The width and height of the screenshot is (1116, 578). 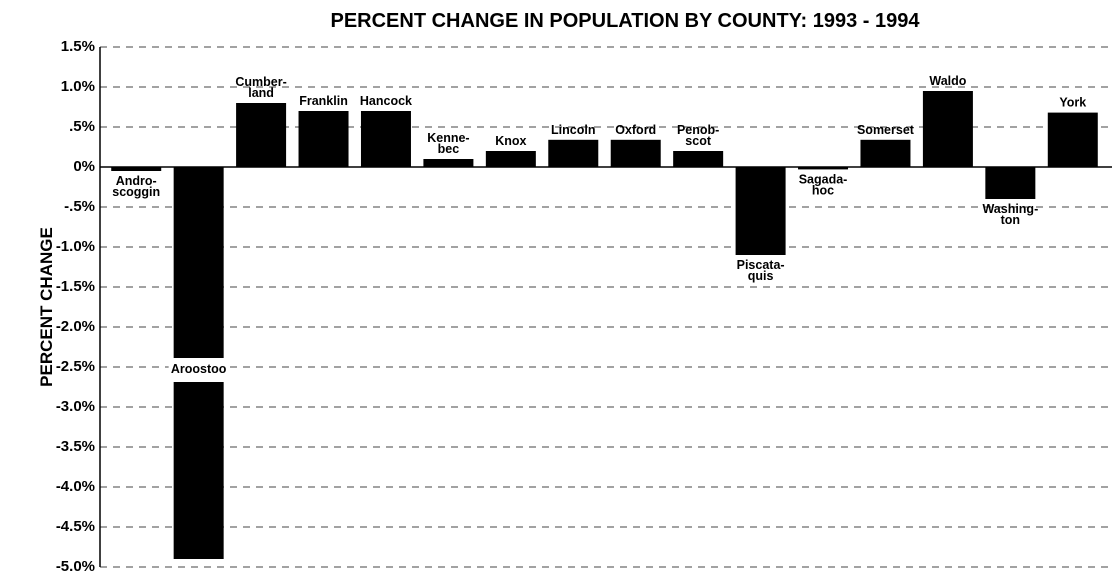 What do you see at coordinates (386, 101) in the screenshot?
I see `x-tick-label: Hancock` at bounding box center [386, 101].